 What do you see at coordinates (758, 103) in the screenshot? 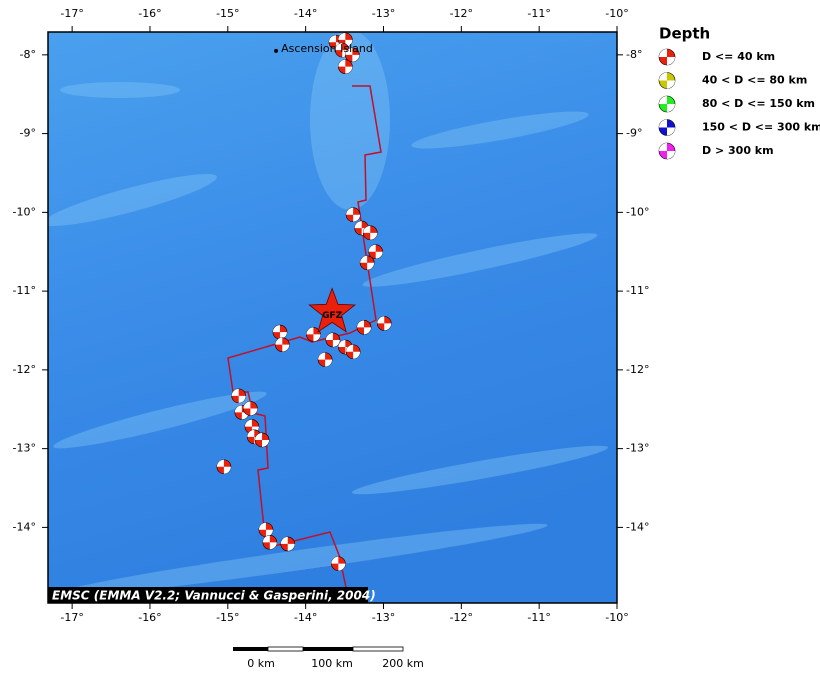
I see `legend-label: 80 < D <= 150 km` at bounding box center [758, 103].